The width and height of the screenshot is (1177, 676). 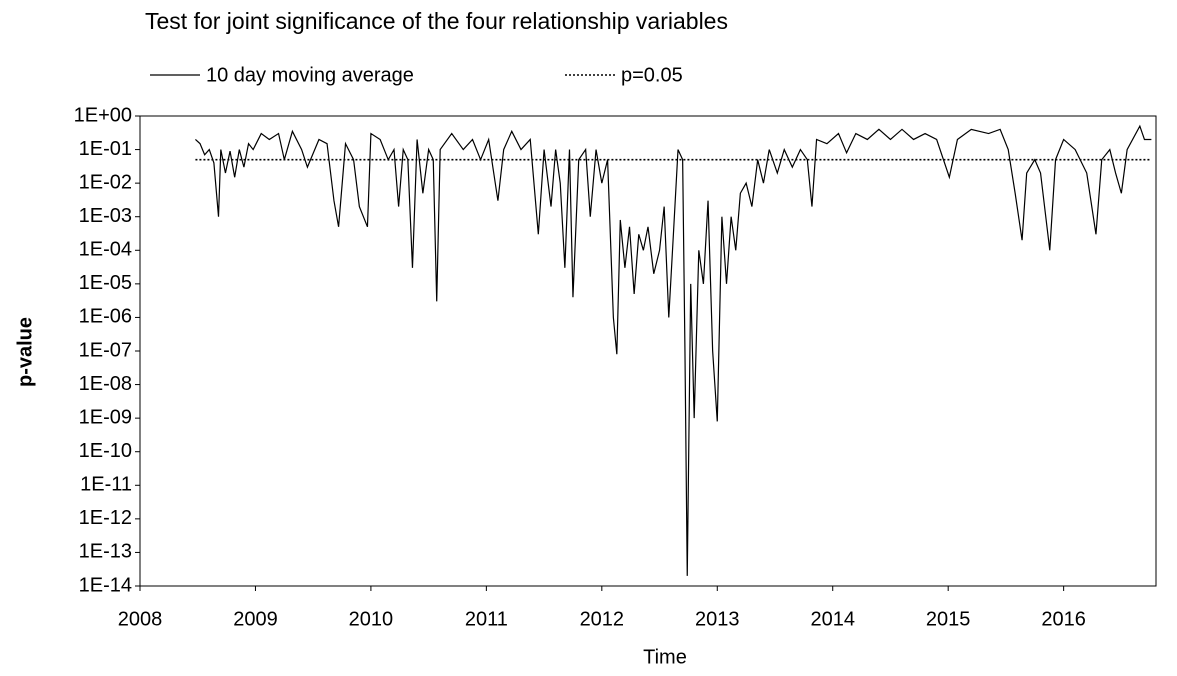 I want to click on x-tick-label: 2016, so click(x=1063, y=619).